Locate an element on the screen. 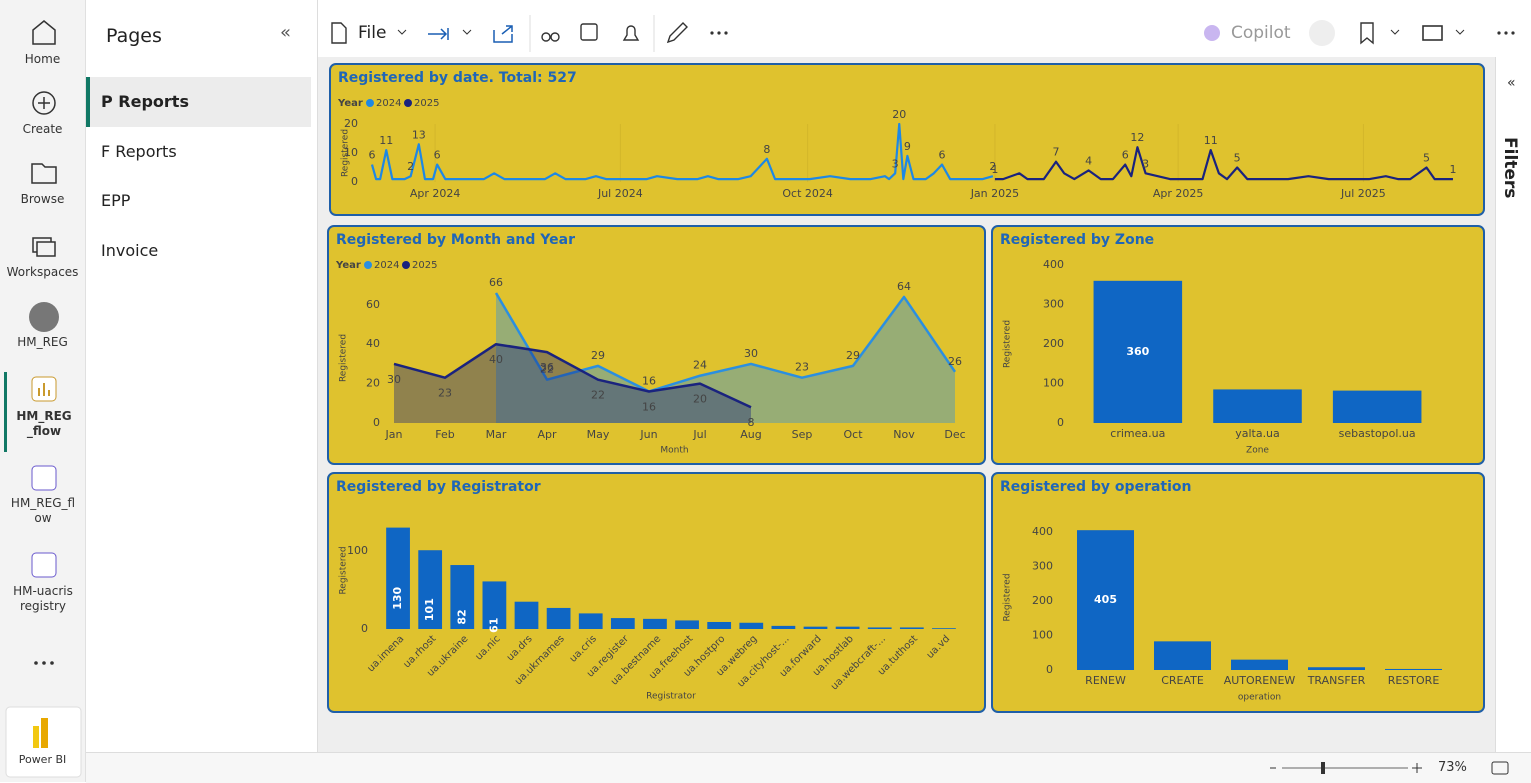 The width and height of the screenshot is (1531, 783). pages-panel: Pages « P Reports F Reports EPP Invoice is located at coordinates (202, 376).